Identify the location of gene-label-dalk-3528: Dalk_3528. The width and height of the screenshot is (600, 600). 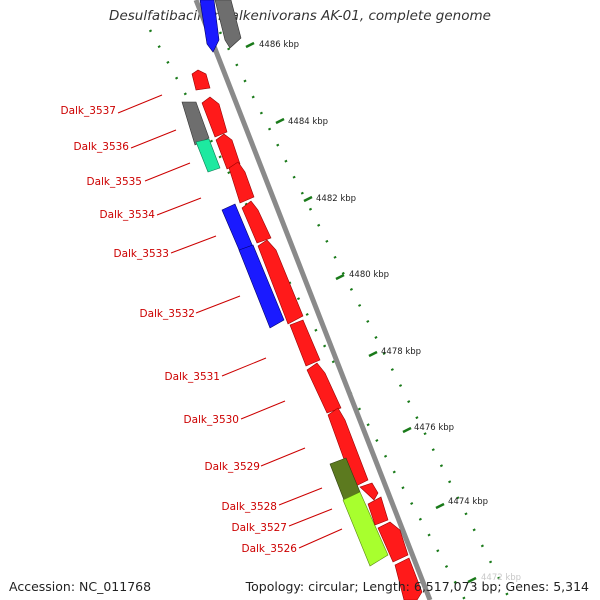
(272, 500).